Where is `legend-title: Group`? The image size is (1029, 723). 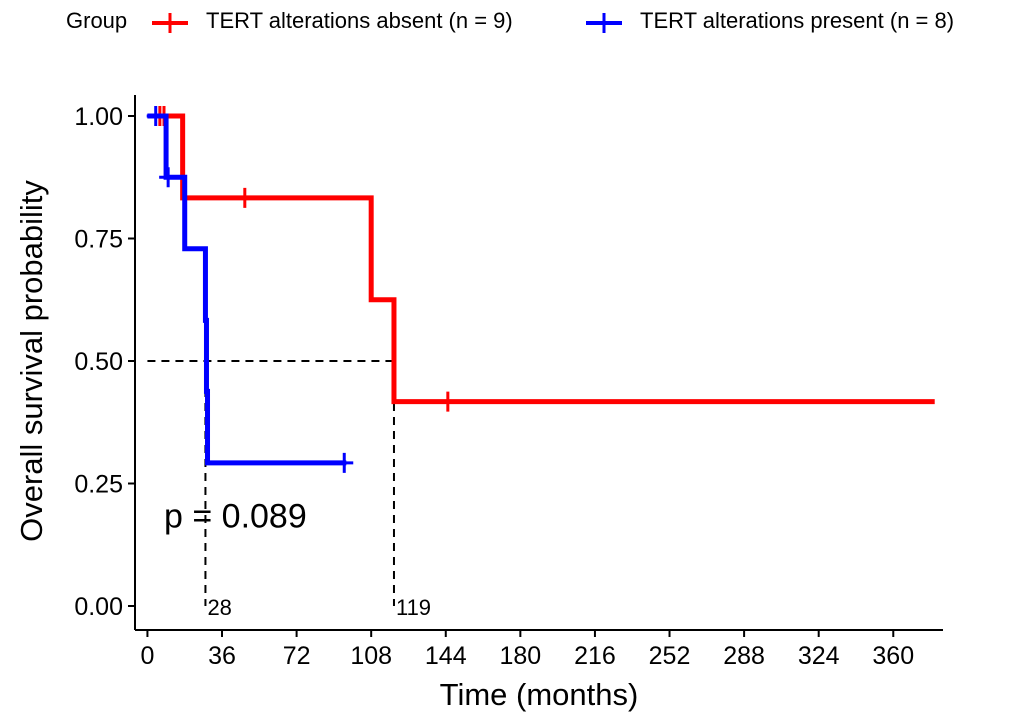
legend-title: Group is located at coordinates (97, 20).